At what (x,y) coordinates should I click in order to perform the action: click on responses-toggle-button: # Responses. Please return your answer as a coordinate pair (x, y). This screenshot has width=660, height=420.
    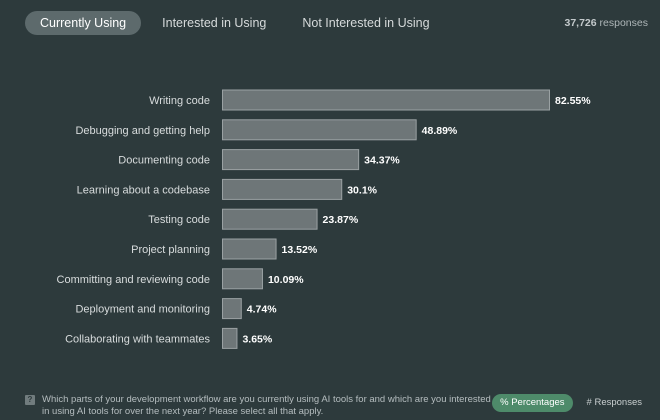
    Looking at the image, I should click on (614, 402).